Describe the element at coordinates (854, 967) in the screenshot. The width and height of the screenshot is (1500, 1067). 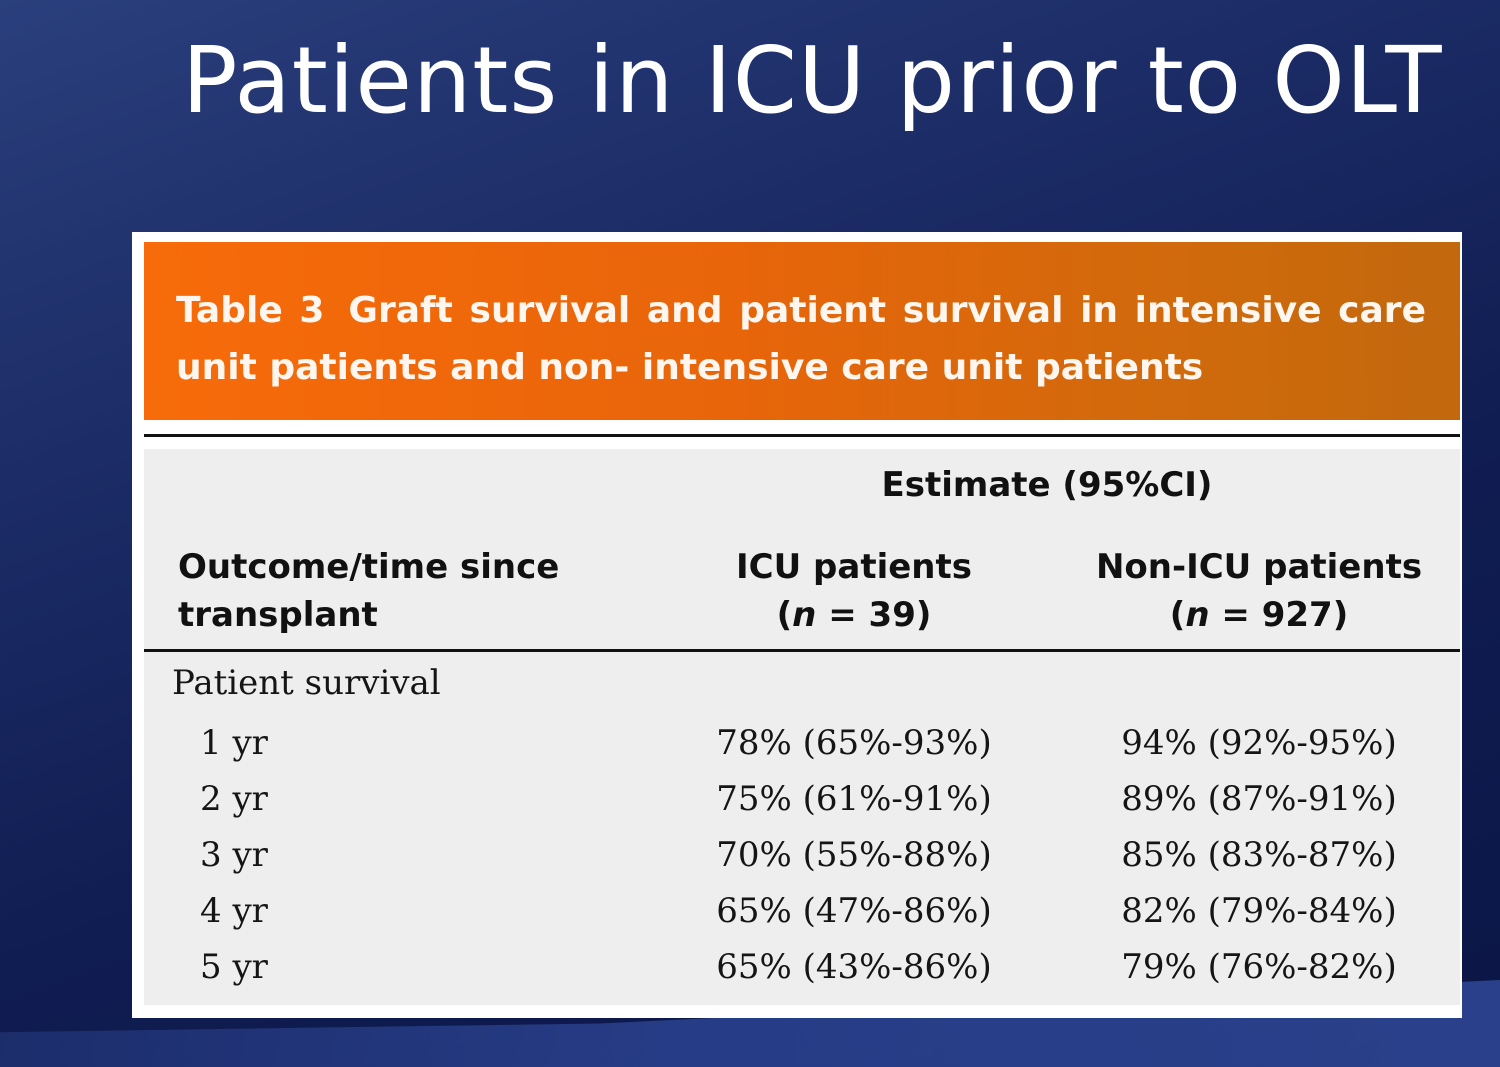
I see `row-icu-estimate: 65% (43%-86%)` at that location.